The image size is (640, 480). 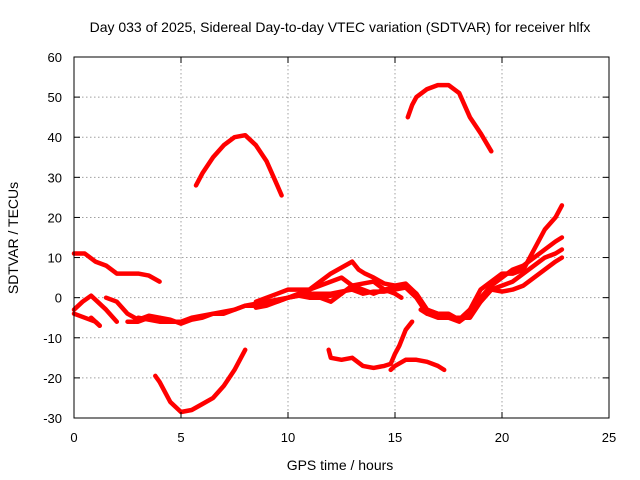 What do you see at coordinates (395, 437) in the screenshot?
I see `x-tick-label: 15` at bounding box center [395, 437].